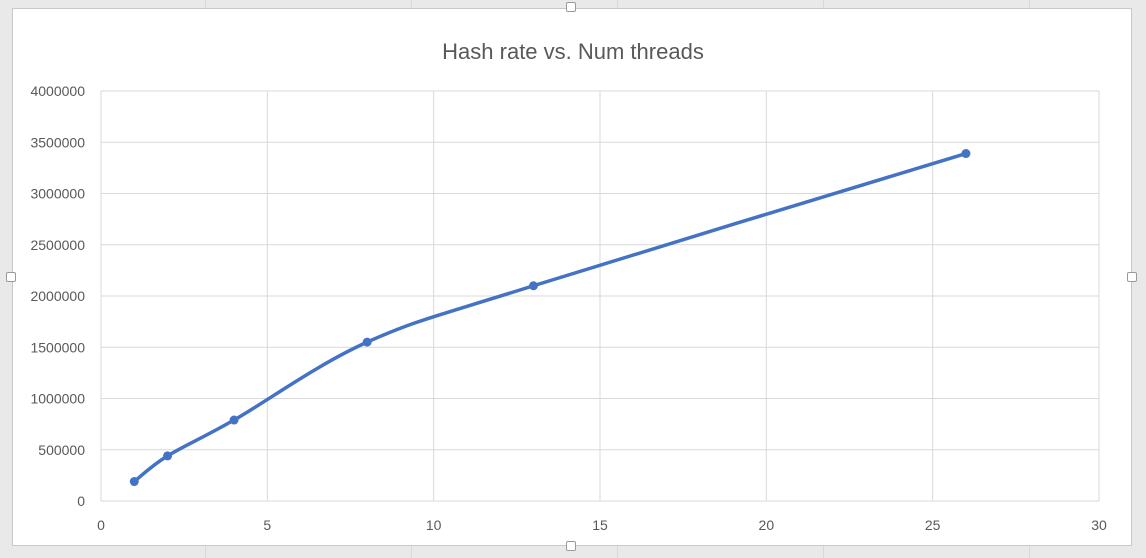 This screenshot has width=1146, height=558. What do you see at coordinates (61, 450) in the screenshot?
I see `y-tick-label: 500000` at bounding box center [61, 450].